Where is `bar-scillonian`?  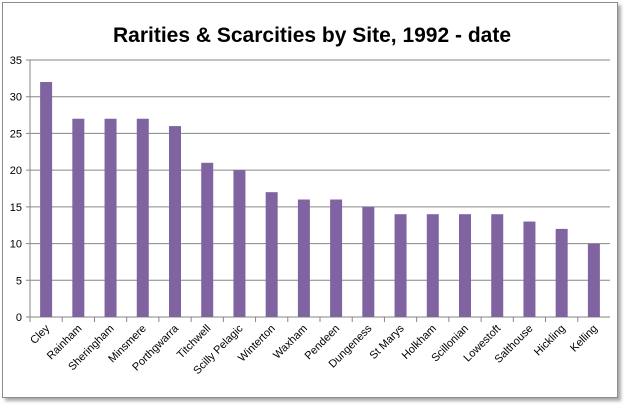 bar-scillonian is located at coordinates (465, 265).